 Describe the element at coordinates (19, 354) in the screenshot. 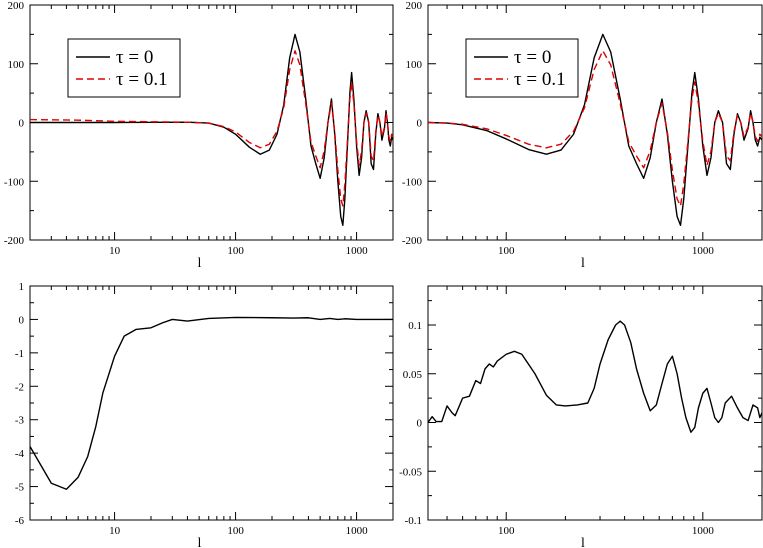

I see `y-tick-label: -1` at that location.